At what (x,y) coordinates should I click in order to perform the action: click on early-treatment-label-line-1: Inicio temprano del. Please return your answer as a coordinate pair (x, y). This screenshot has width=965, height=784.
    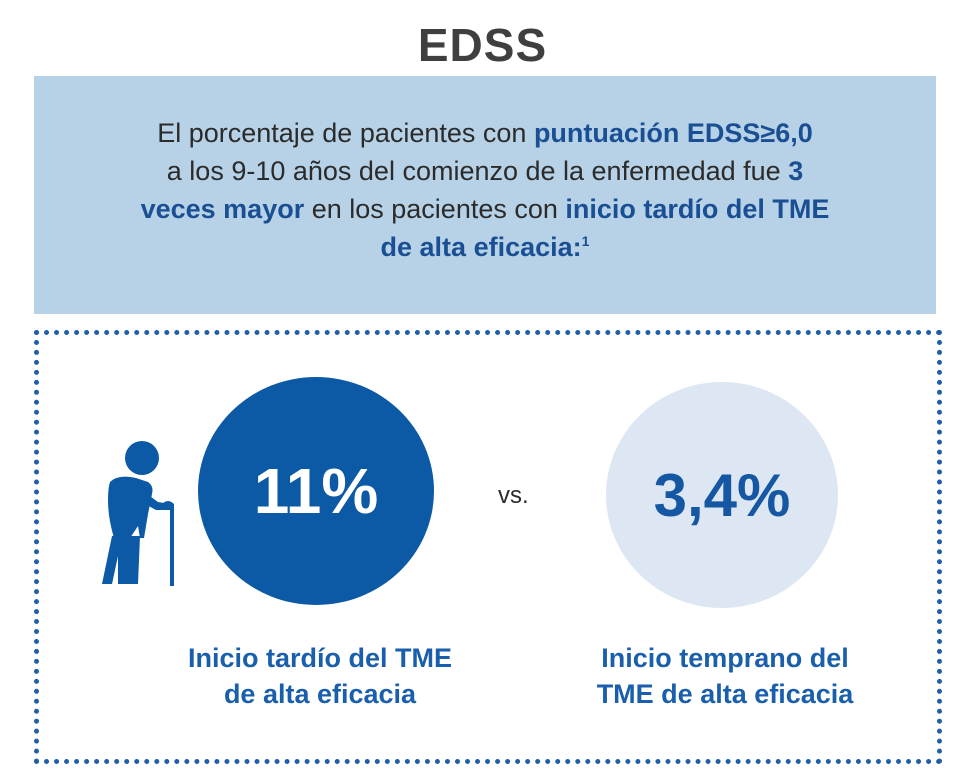
    Looking at the image, I should click on (725, 658).